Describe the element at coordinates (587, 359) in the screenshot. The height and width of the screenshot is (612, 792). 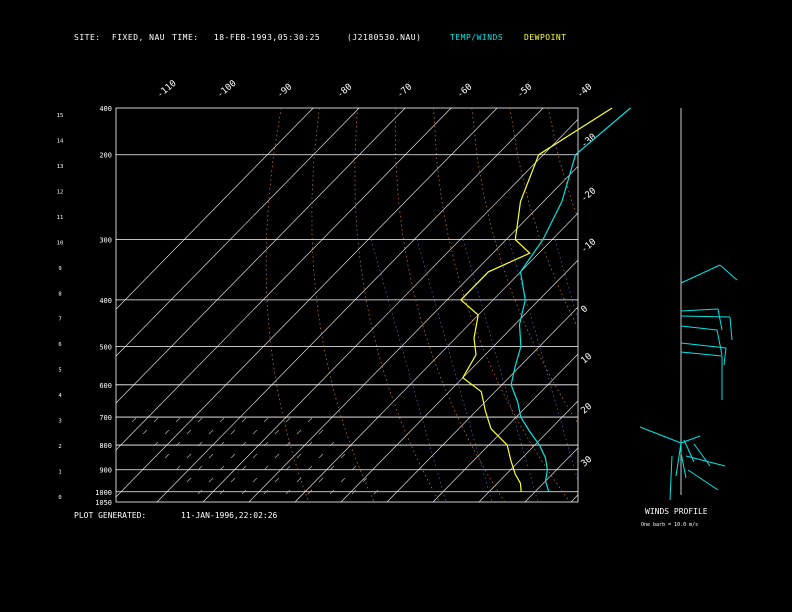
I see `right-isotherm-label: 10` at that location.